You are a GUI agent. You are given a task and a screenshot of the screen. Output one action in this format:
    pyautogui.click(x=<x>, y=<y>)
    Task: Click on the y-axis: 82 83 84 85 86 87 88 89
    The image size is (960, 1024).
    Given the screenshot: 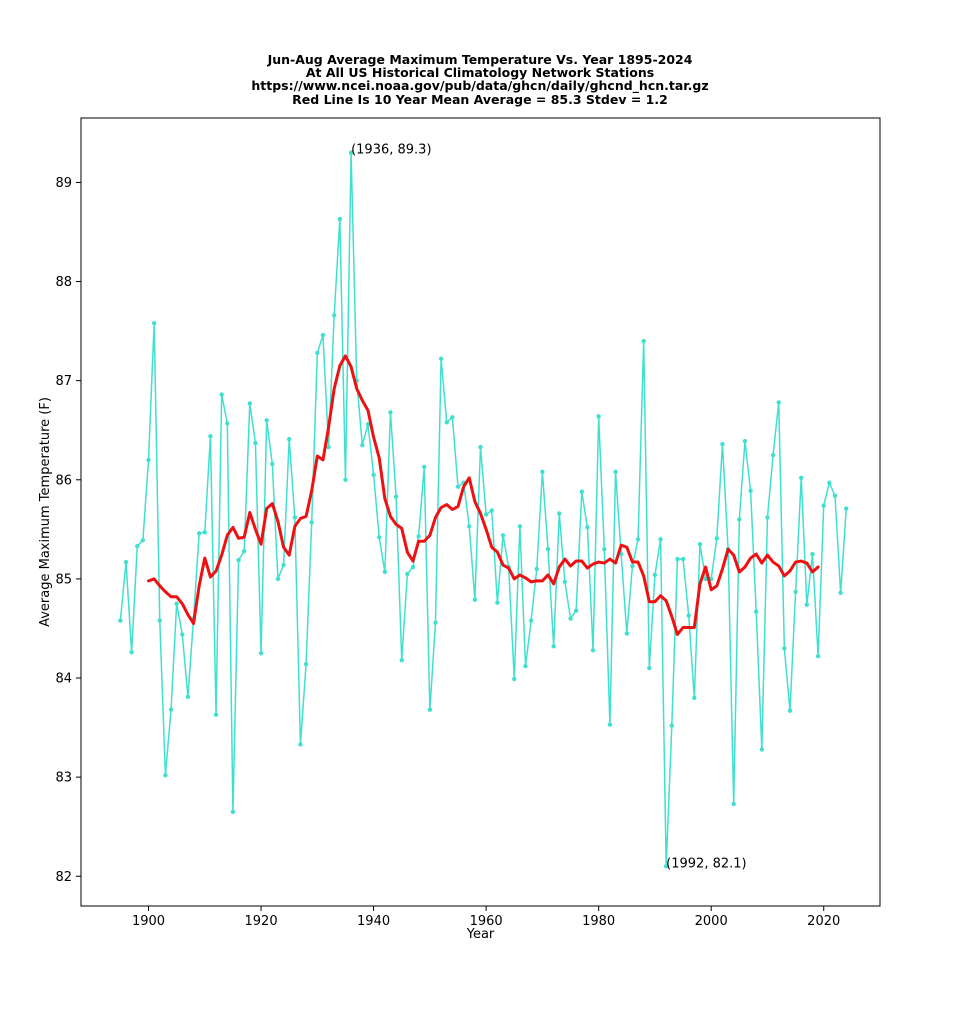 What is the action you would take?
    pyautogui.click(x=68, y=530)
    